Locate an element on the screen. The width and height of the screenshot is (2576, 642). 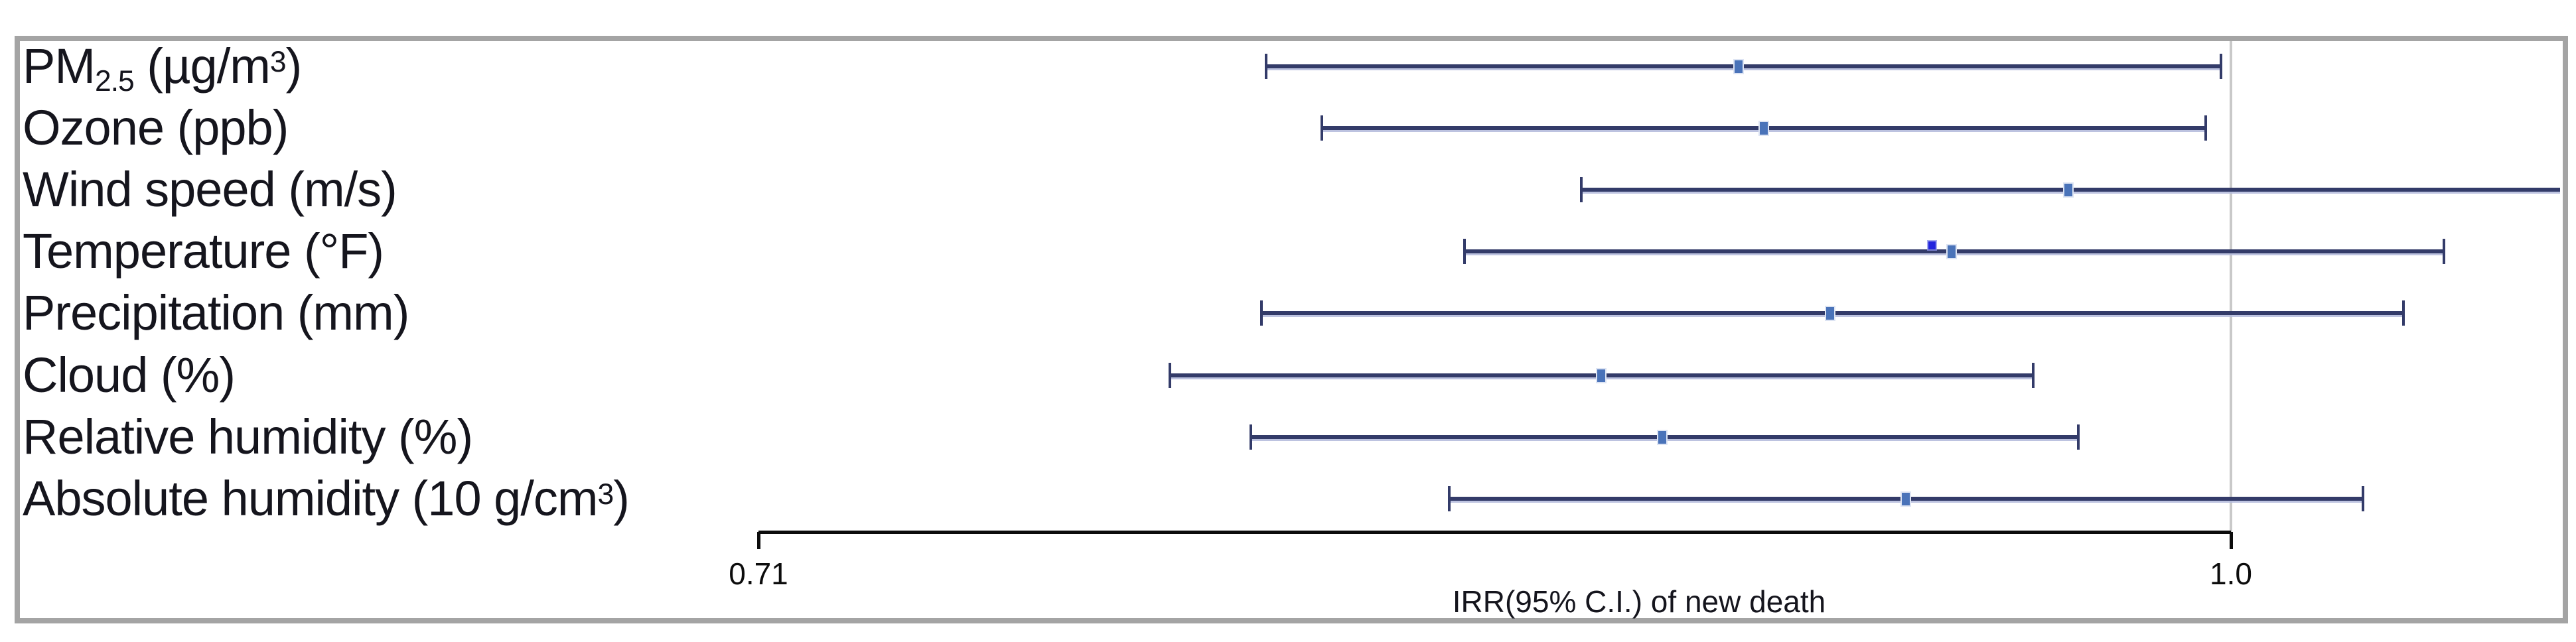
row-label-segment: Temperature (°F) is located at coordinates (204, 251).